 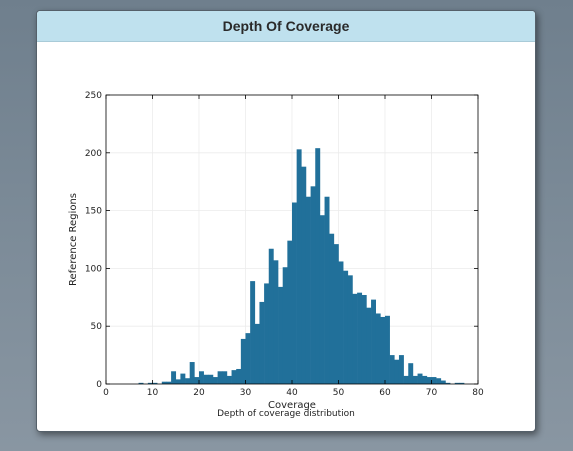 I want to click on x-axis-label: Coverage, so click(x=292, y=405).